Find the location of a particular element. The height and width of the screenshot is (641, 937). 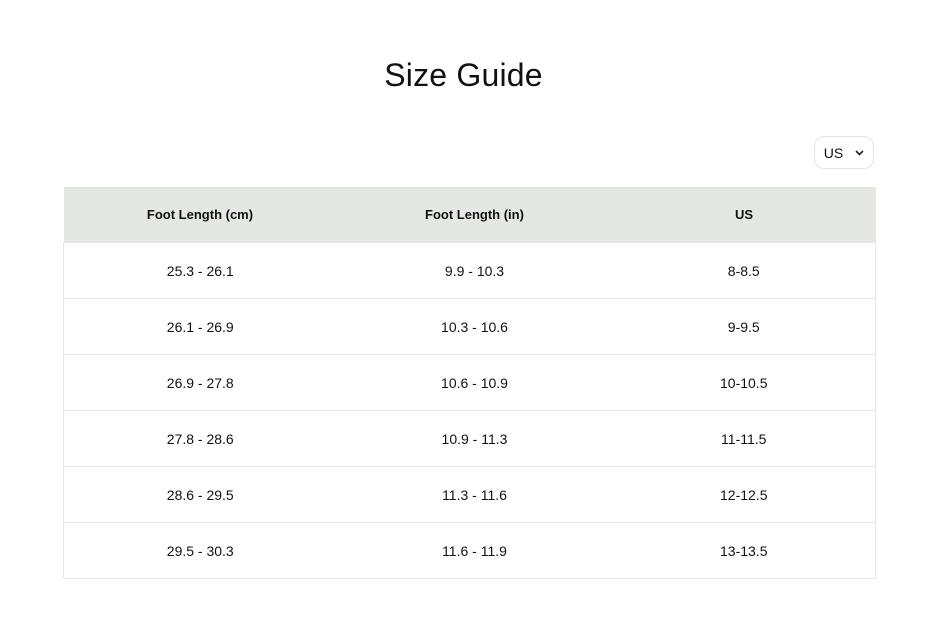

table-row: 26.1 - 26.9 10.3 - 10.6 9-9.5 is located at coordinates (469, 326).